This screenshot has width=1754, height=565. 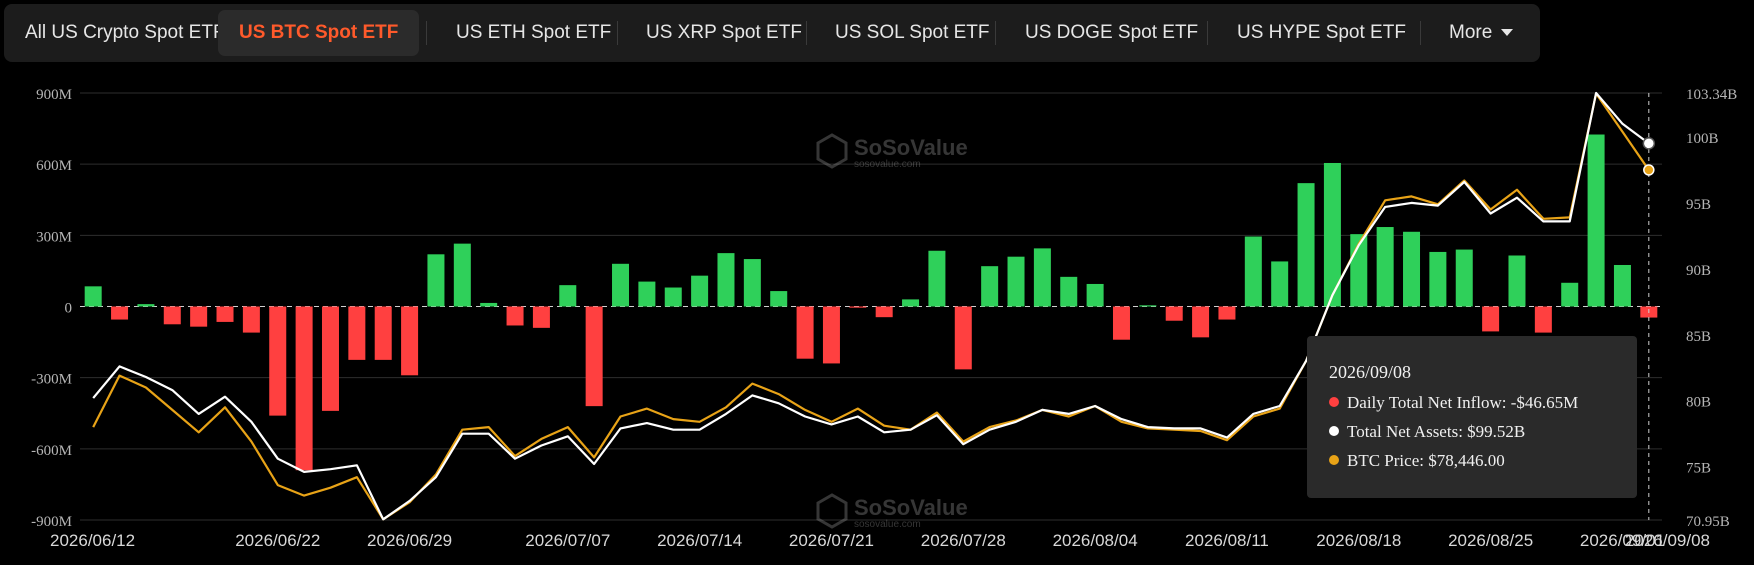 I want to click on x-tick-label: 2026/07/28, so click(x=963, y=540).